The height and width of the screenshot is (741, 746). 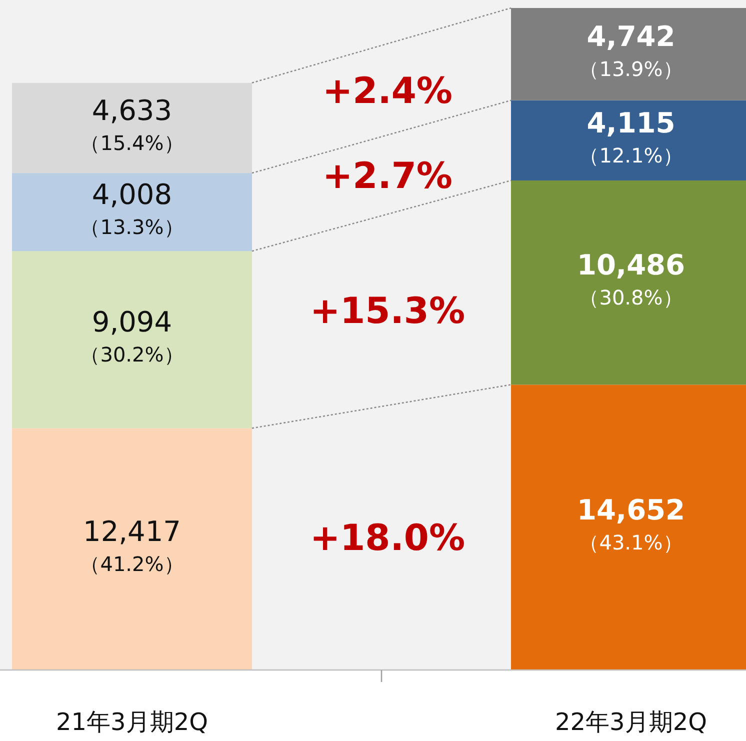 What do you see at coordinates (132, 124) in the screenshot?
I see `data-label: 4,633 （15.4%）` at bounding box center [132, 124].